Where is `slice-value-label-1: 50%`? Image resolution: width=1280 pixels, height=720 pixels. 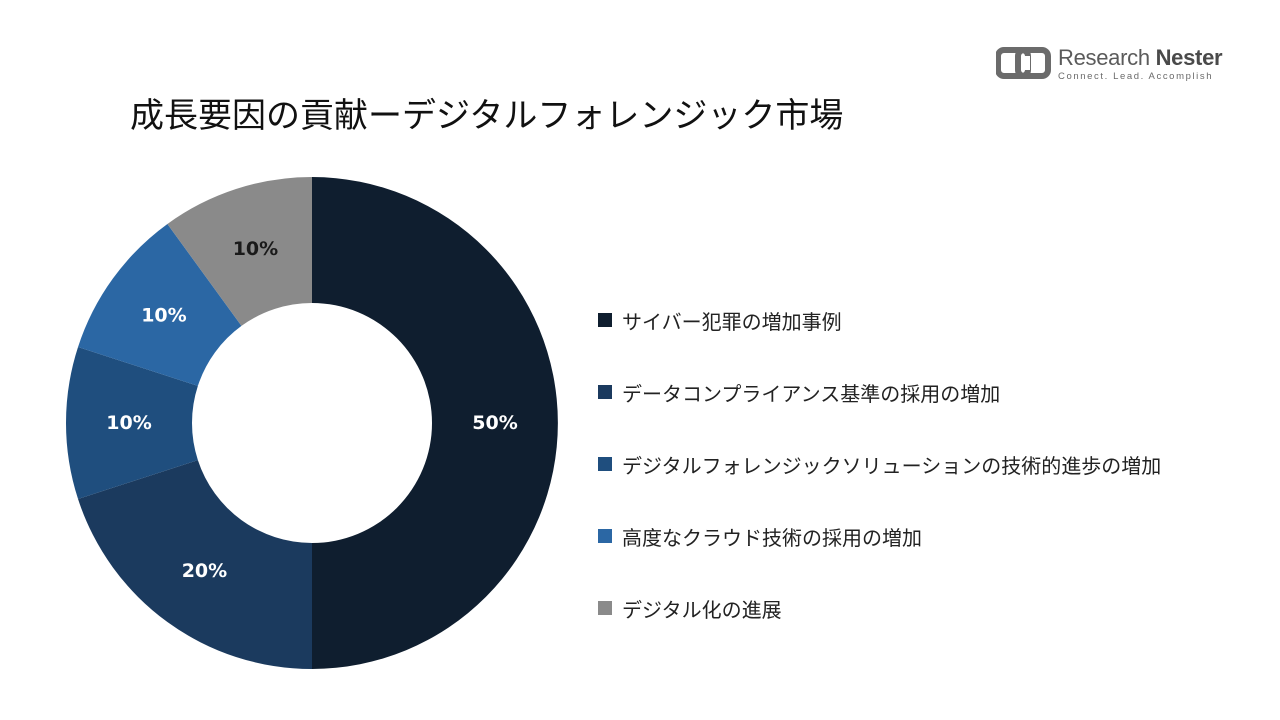
slice-value-label-1: 50% is located at coordinates (494, 423).